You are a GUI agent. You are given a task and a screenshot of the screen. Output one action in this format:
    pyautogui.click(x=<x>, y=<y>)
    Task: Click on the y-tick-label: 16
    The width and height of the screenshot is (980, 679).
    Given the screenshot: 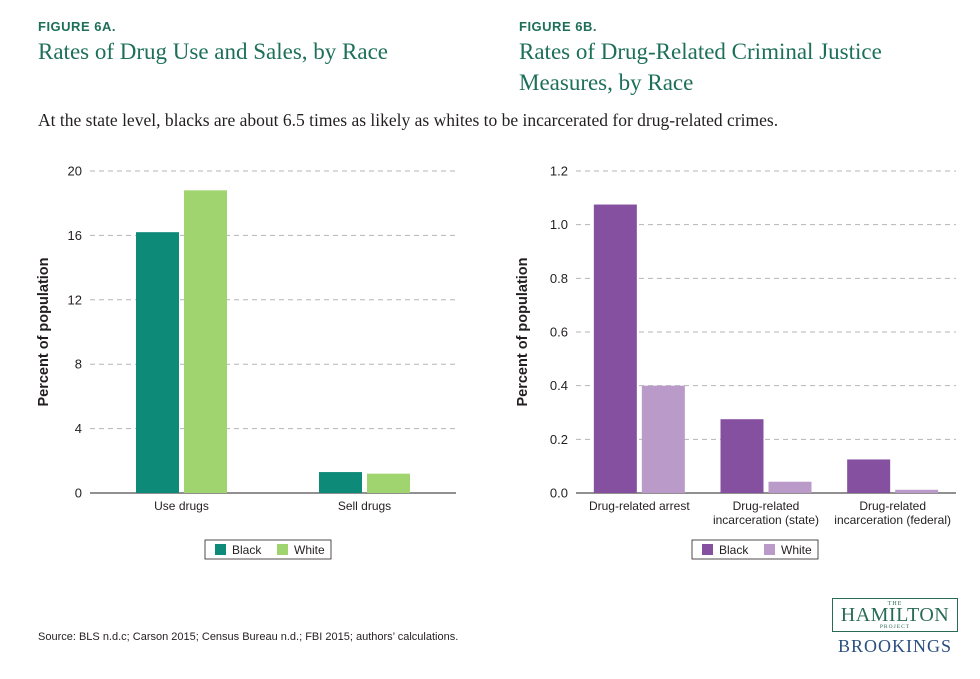 What is the action you would take?
    pyautogui.click(x=75, y=235)
    